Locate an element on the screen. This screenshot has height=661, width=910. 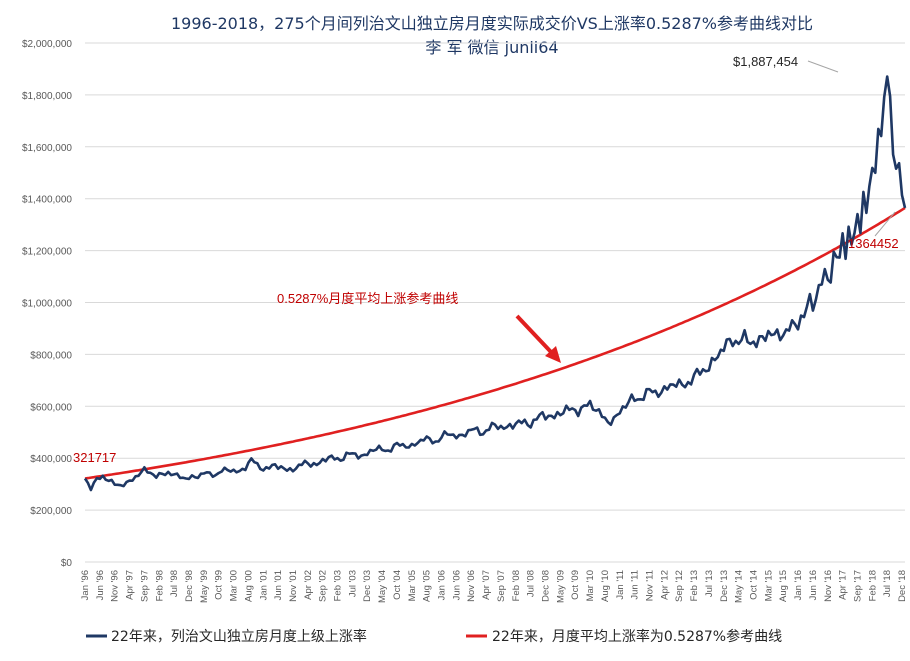
x-tick-label: Dec '18 is located at coordinates (902, 586).